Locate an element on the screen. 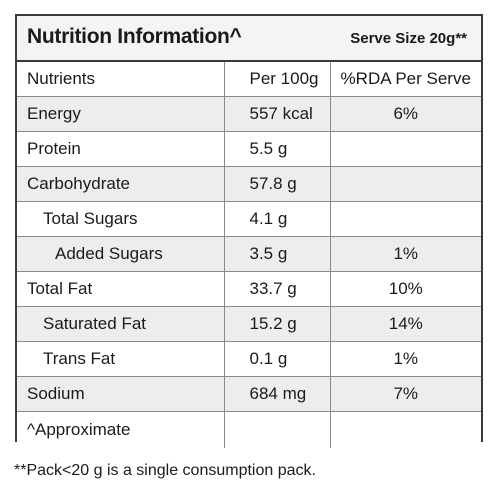 The image size is (500, 500). nutrient-name: Sodium is located at coordinates (120, 394).